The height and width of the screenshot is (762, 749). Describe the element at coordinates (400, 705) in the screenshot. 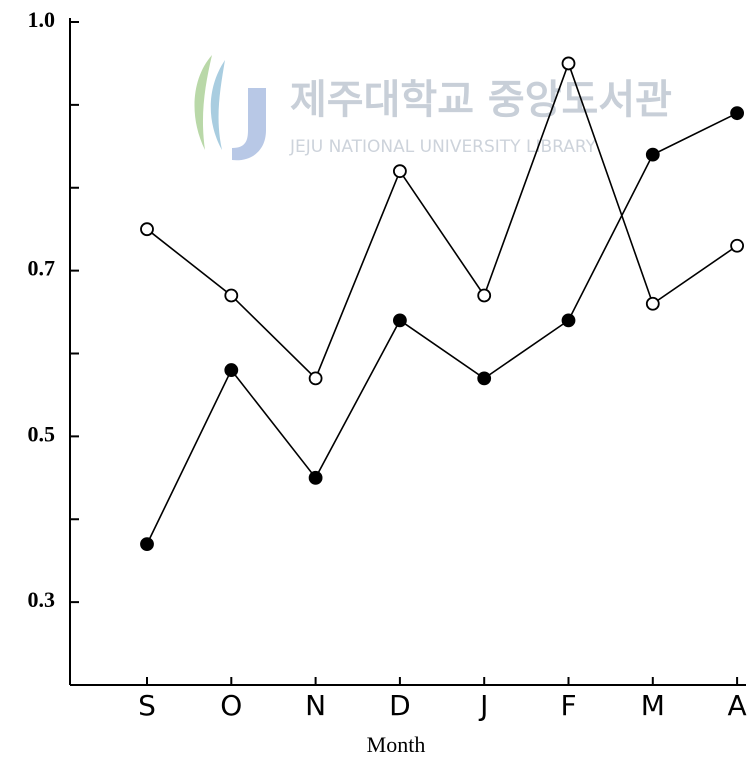

I see `x-tick-label: D` at that location.